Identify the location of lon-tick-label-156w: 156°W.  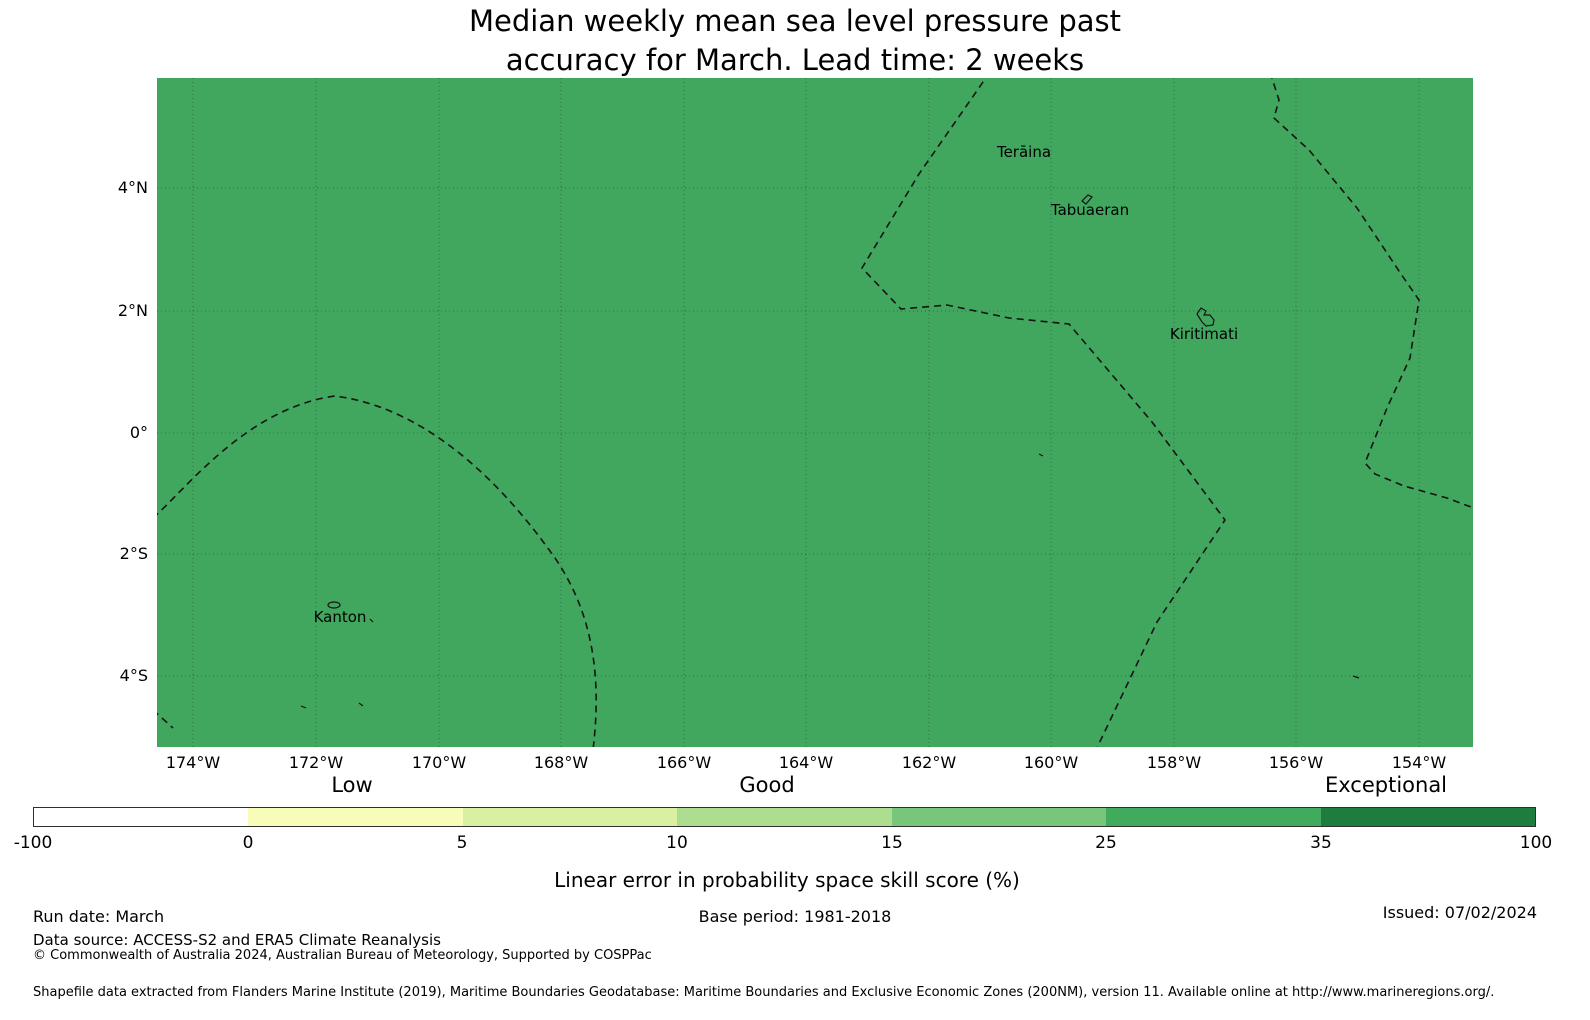
(1296, 762).